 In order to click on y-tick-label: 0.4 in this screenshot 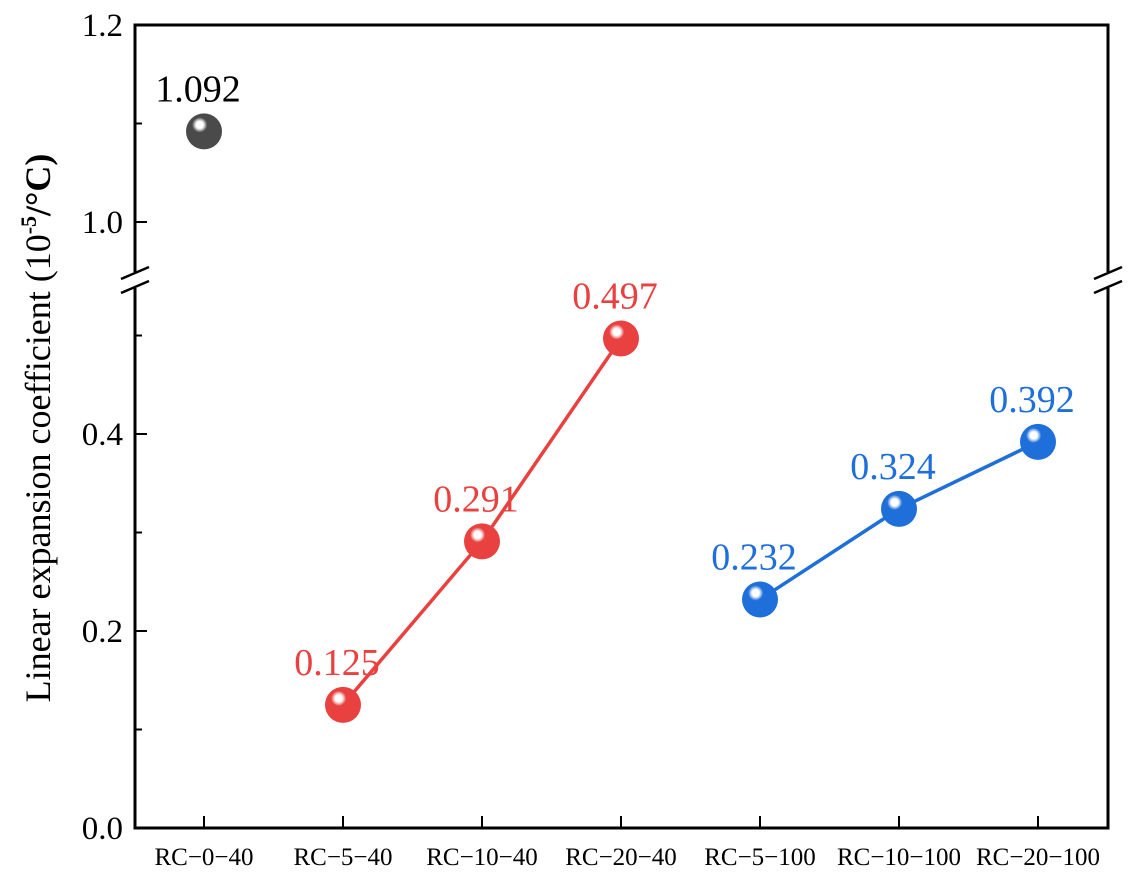, I will do `click(102, 435)`.